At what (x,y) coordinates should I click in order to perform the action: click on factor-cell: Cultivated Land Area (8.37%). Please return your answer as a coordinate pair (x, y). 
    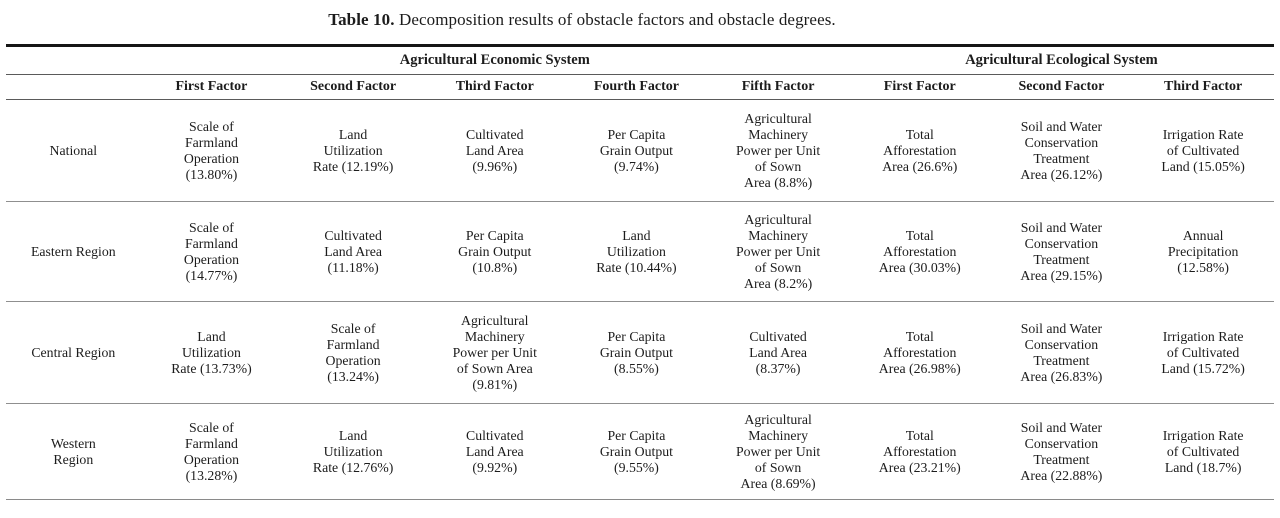
    Looking at the image, I should click on (778, 352).